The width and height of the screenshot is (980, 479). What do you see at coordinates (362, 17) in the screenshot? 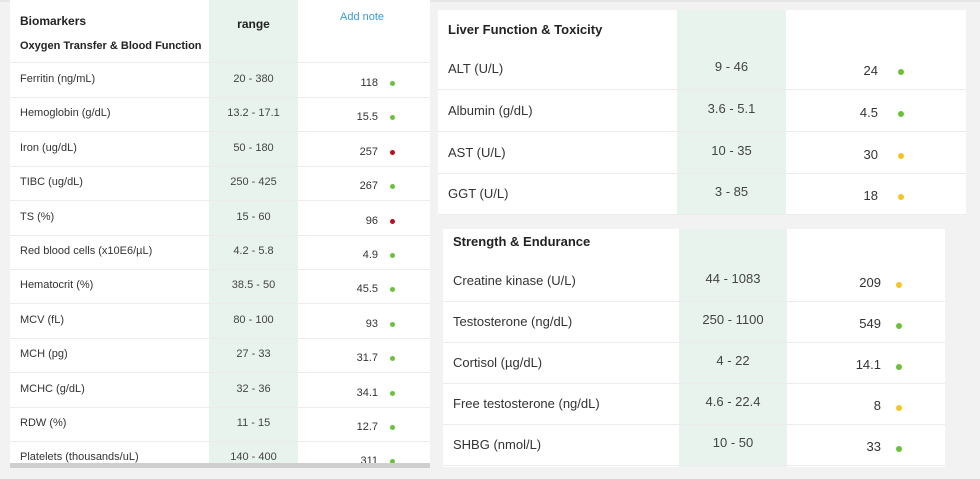
I see `add-note-link: Add note` at bounding box center [362, 17].